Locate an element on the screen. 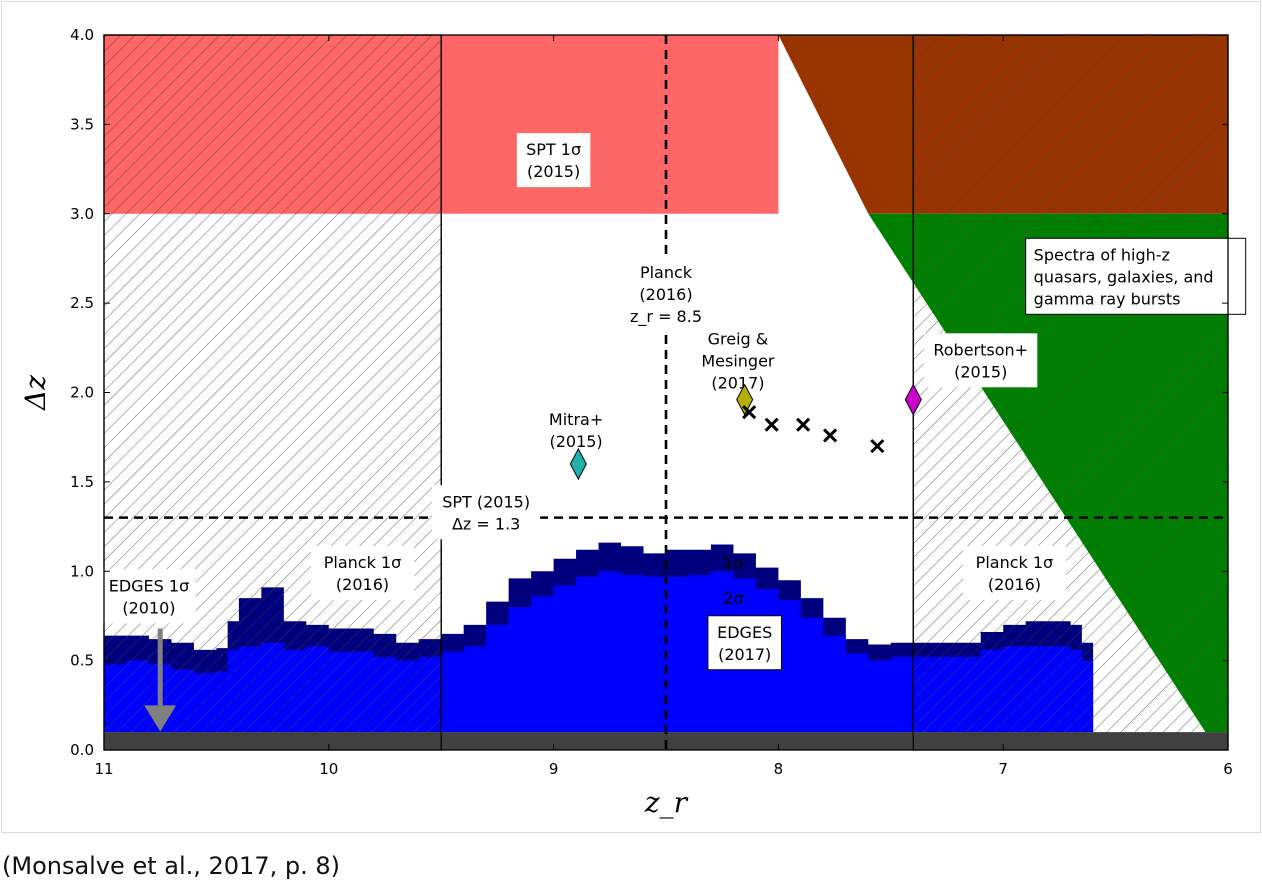  annotation-line: Mesinger is located at coordinates (738, 360).